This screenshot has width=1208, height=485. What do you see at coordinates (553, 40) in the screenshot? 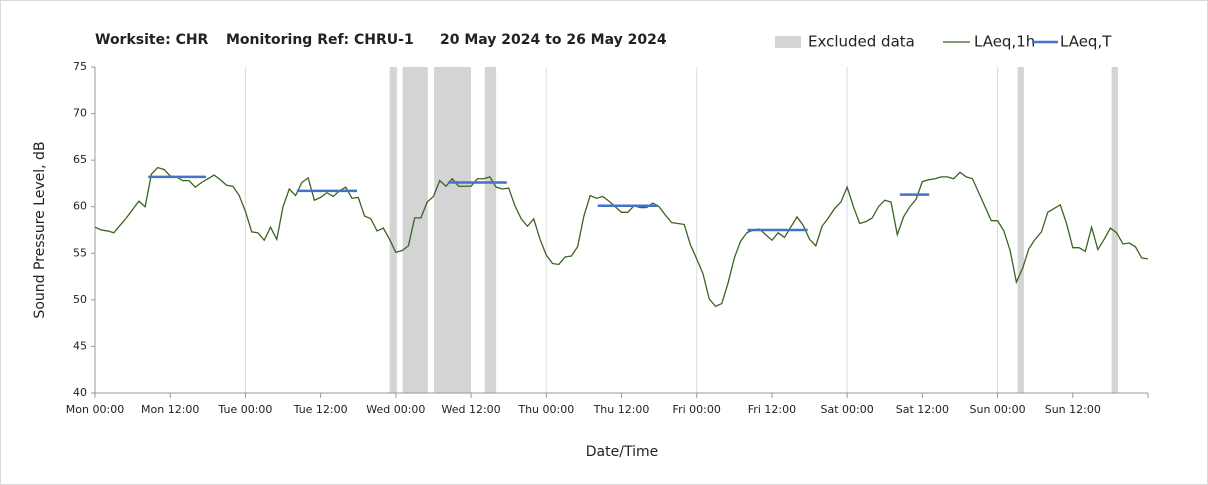
I see `chart-title: 20 May 2024 to 26 May 2024` at bounding box center [553, 40].